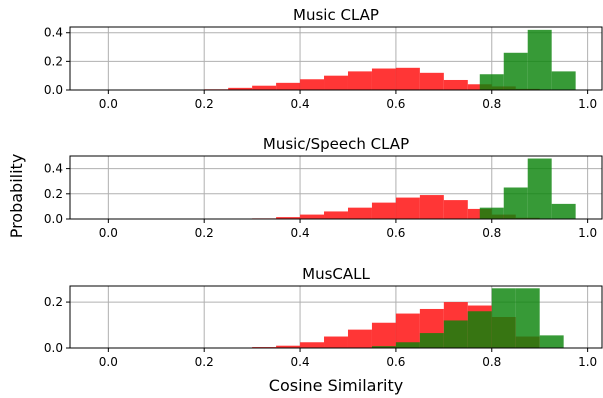 The width and height of the screenshot is (603, 398). I want to click on y-axis-label: Probability, so click(16, 196).